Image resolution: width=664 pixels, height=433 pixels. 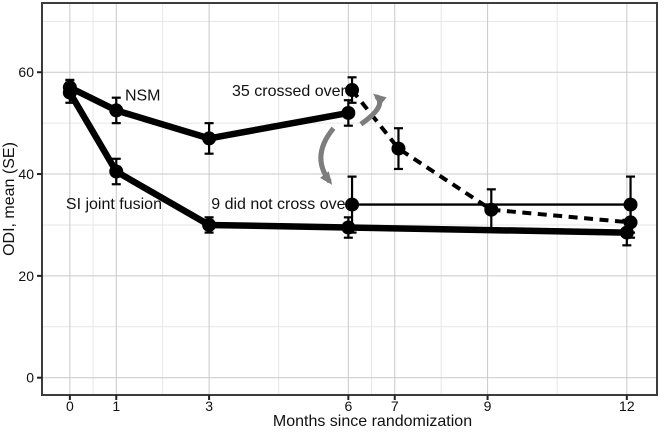 What do you see at coordinates (488, 406) in the screenshot?
I see `x-tick-label: 9` at bounding box center [488, 406].